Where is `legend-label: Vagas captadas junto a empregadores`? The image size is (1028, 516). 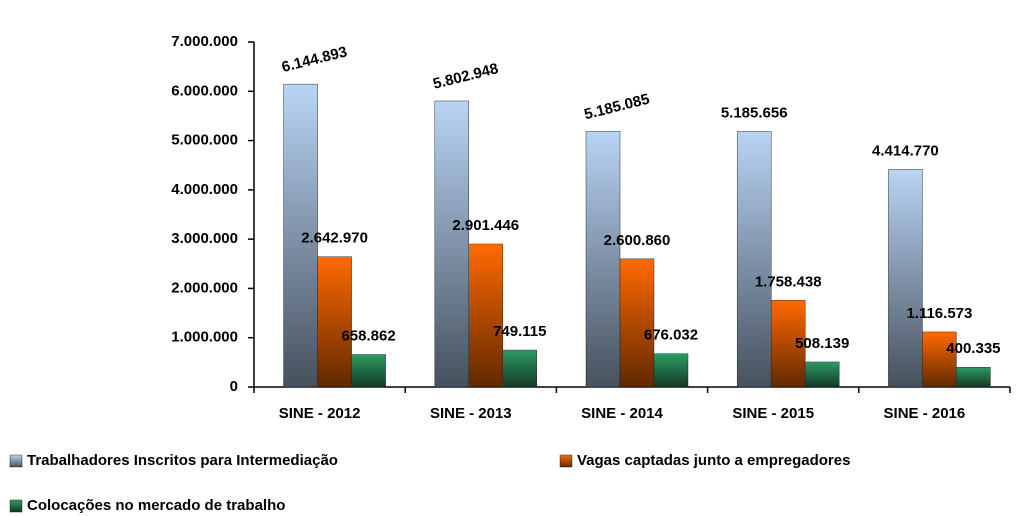
legend-label: Vagas captadas junto a empregadores is located at coordinates (713, 460).